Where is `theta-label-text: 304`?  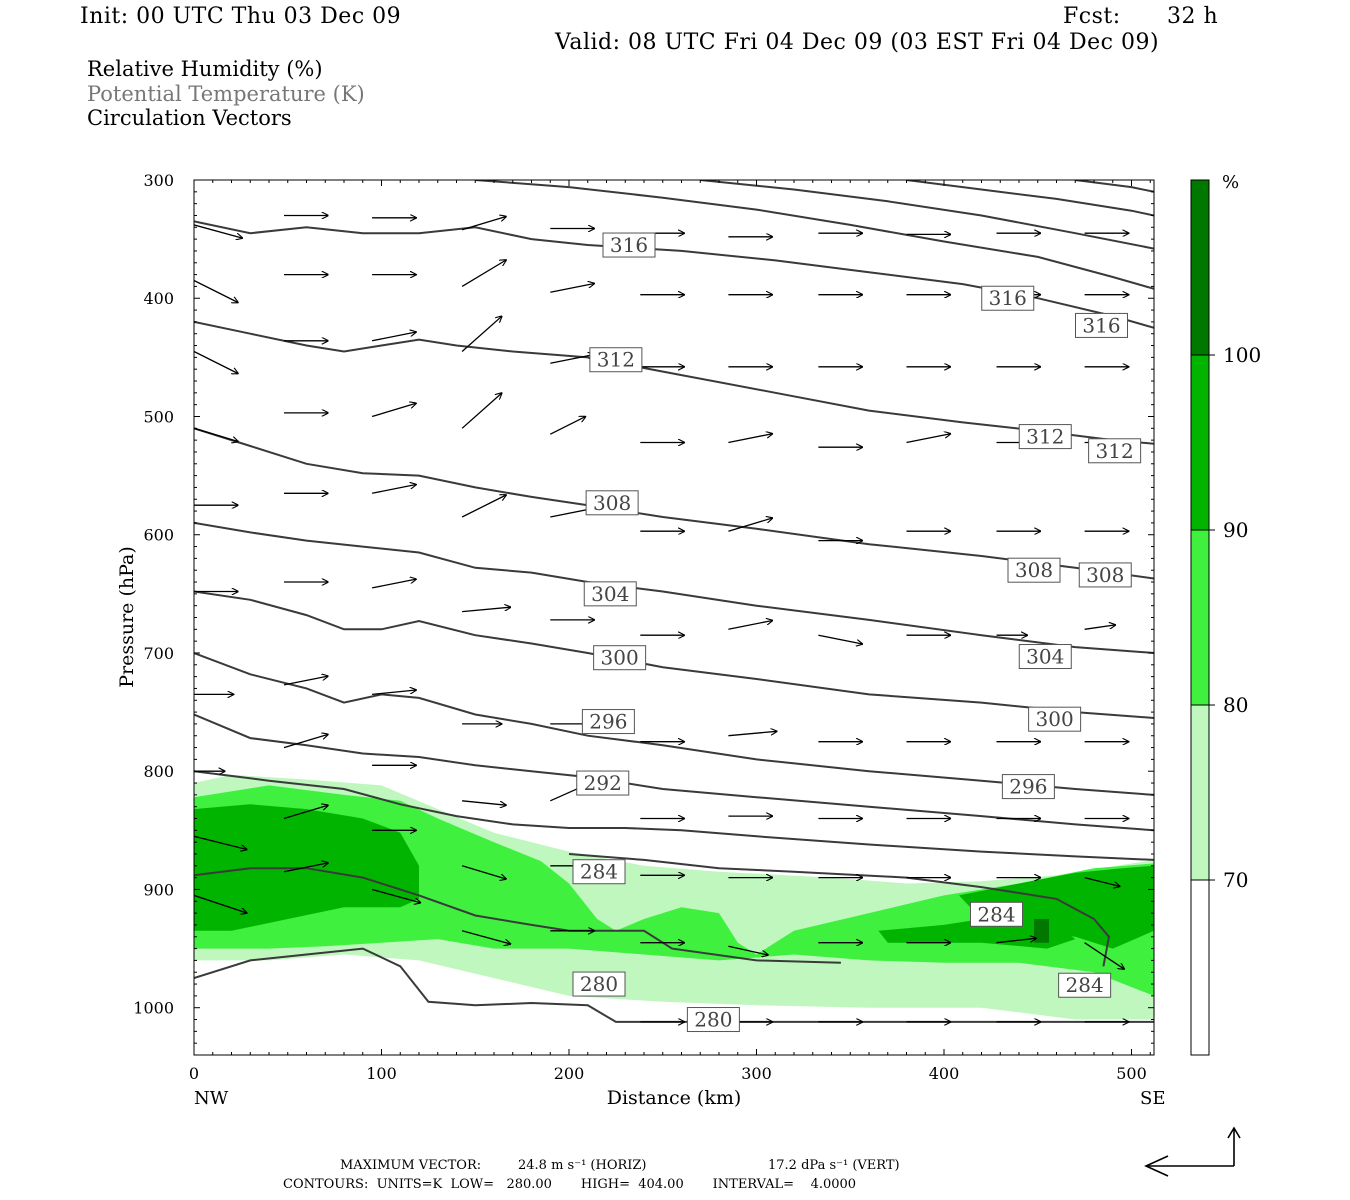 theta-label-text: 304 is located at coordinates (1045, 657).